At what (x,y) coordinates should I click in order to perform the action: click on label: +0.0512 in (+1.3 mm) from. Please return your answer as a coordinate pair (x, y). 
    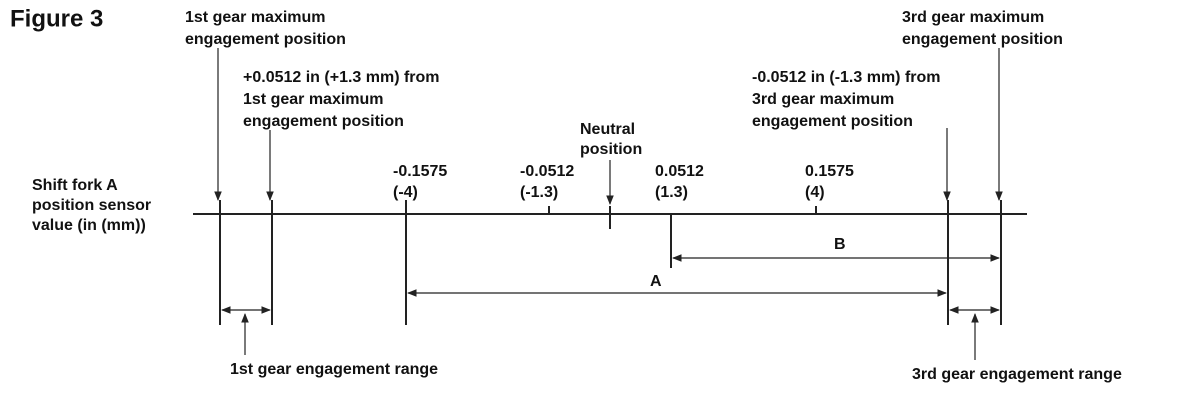
    Looking at the image, I should click on (341, 77).